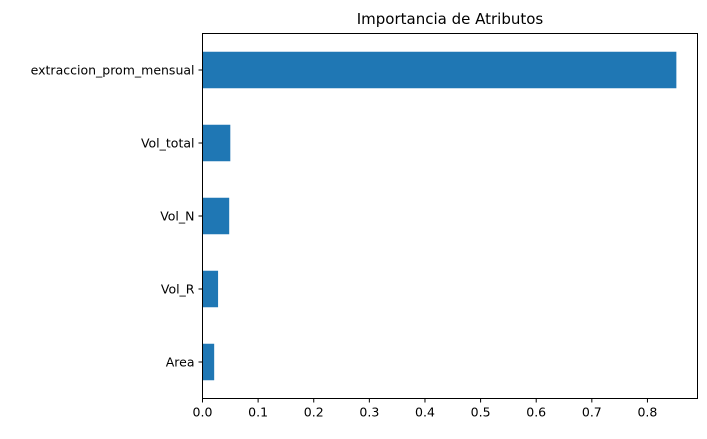  What do you see at coordinates (180, 362) in the screenshot?
I see `y-tick-label: Area` at bounding box center [180, 362].